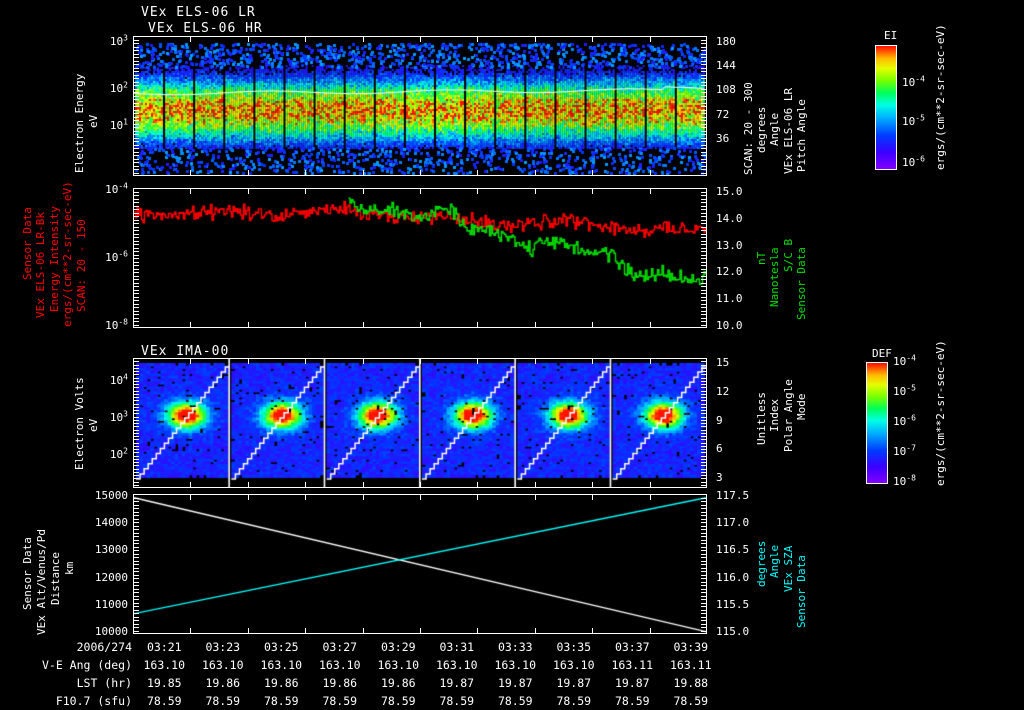  What do you see at coordinates (118, 416) in the screenshot?
I see `p3-ytick-1: 10³` at bounding box center [118, 416].